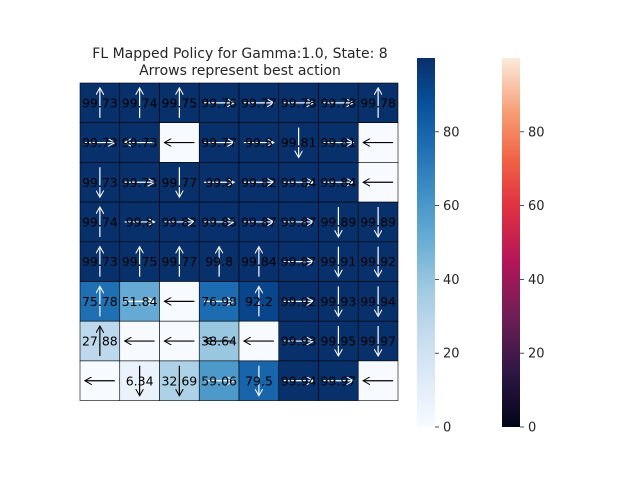 The height and width of the screenshot is (480, 640). I want to click on cell-label-0-0: 99.73, so click(100, 102).